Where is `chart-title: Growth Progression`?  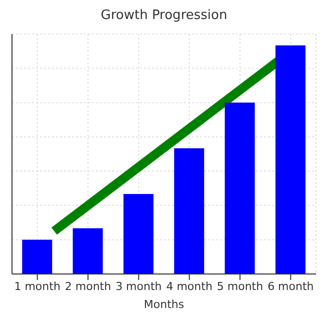
chart-title: Growth Progression is located at coordinates (164, 16).